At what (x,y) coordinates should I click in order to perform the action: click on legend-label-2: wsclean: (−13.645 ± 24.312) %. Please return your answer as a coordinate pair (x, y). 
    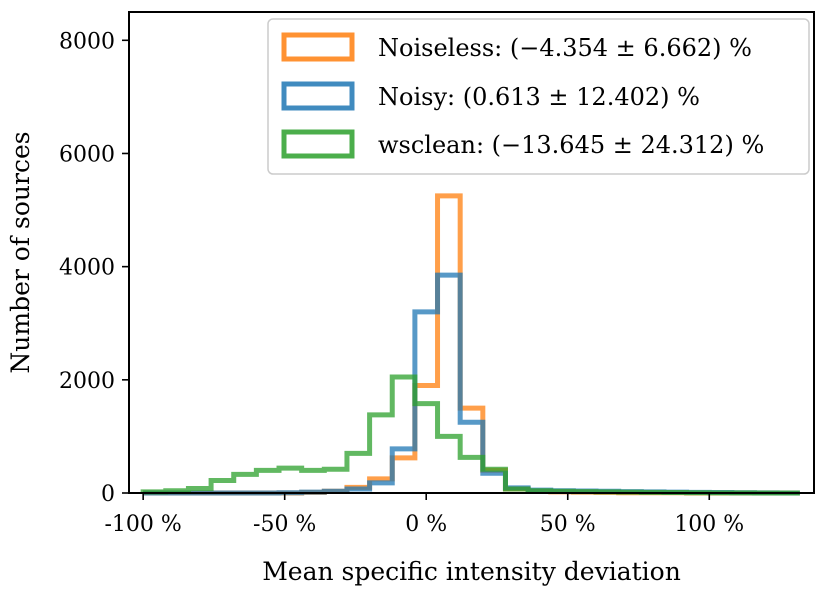
    Looking at the image, I should click on (571, 145).